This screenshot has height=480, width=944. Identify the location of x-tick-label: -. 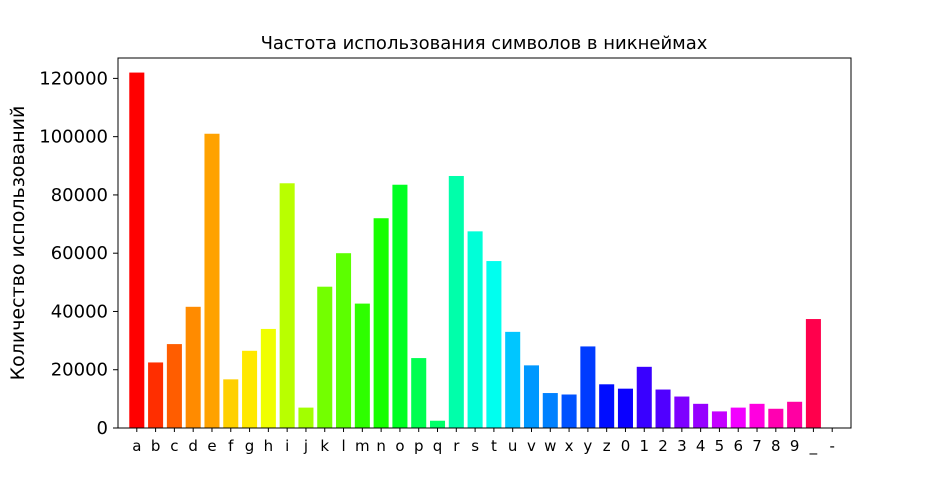
(831, 446).